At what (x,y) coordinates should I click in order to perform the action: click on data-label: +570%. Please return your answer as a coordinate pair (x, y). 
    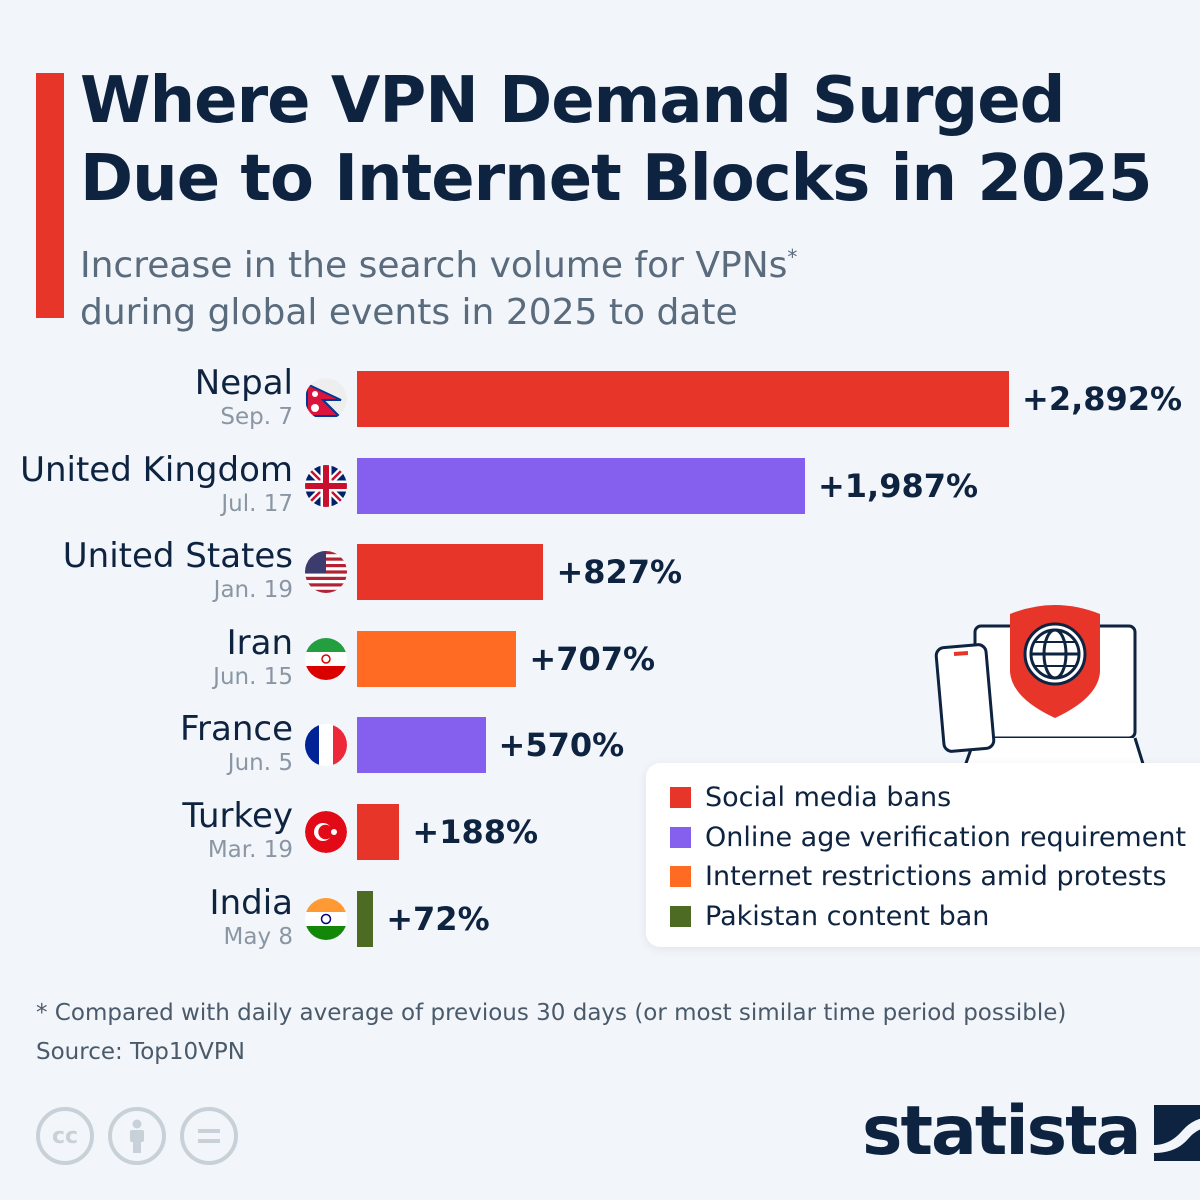
    Looking at the image, I should click on (561, 745).